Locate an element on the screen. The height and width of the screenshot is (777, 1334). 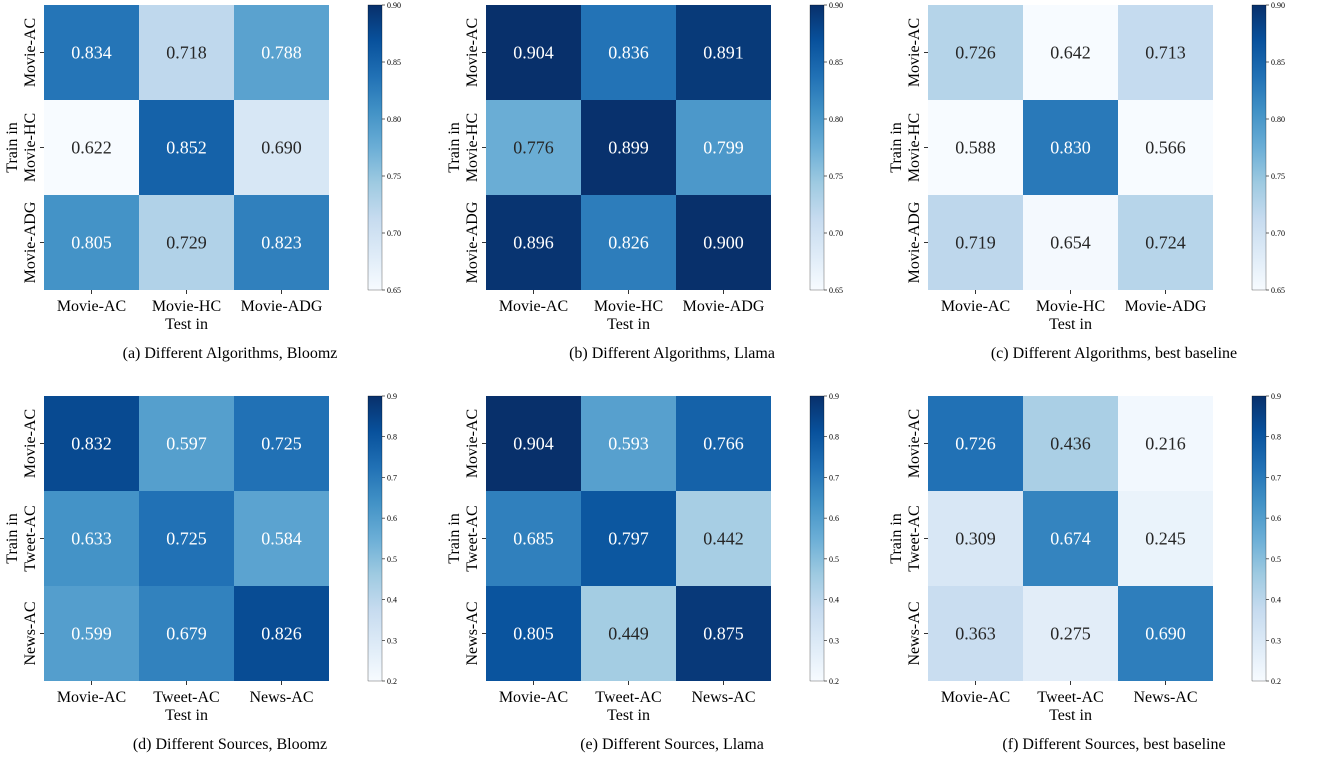
colorbar-tick-label: 0.9 is located at coordinates (1276, 396).